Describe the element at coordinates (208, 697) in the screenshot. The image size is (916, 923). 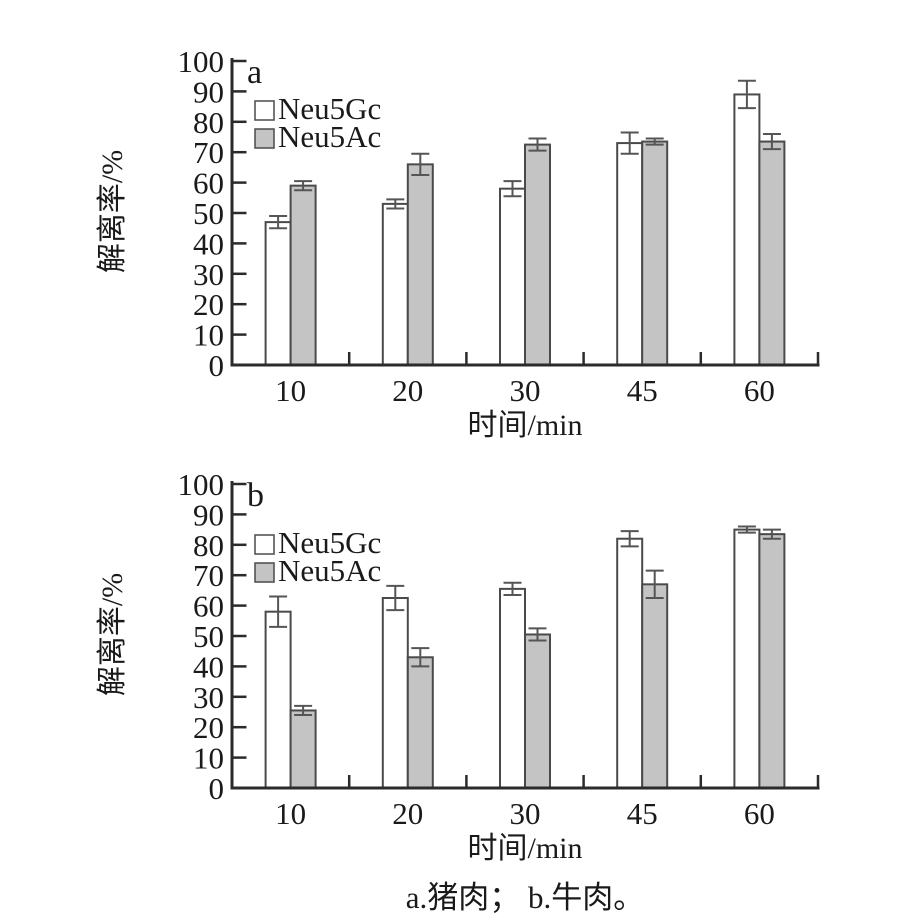
I see `y-tick-label-b-30: 30` at that location.